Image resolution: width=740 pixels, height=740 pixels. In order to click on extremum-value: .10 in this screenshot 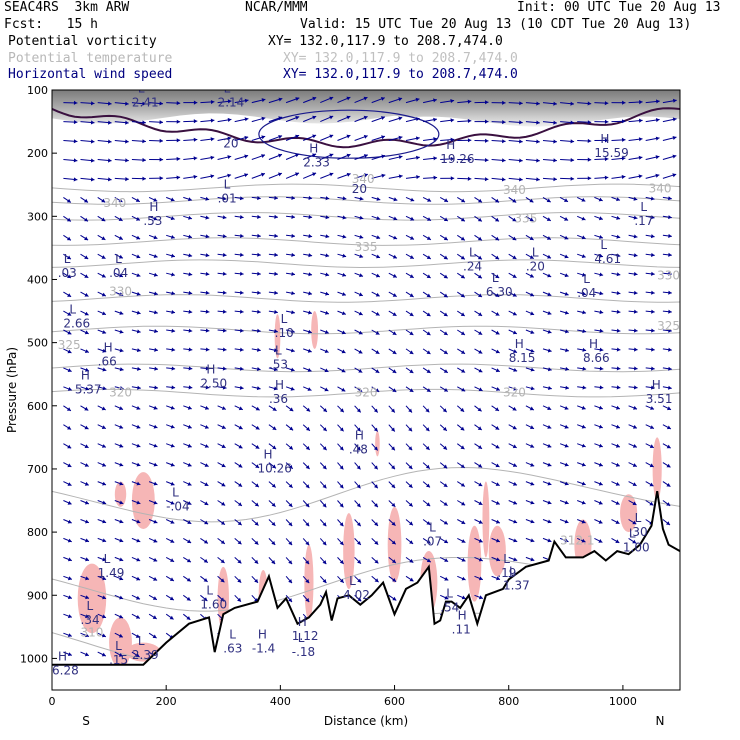, I will do `click(284, 333)`.